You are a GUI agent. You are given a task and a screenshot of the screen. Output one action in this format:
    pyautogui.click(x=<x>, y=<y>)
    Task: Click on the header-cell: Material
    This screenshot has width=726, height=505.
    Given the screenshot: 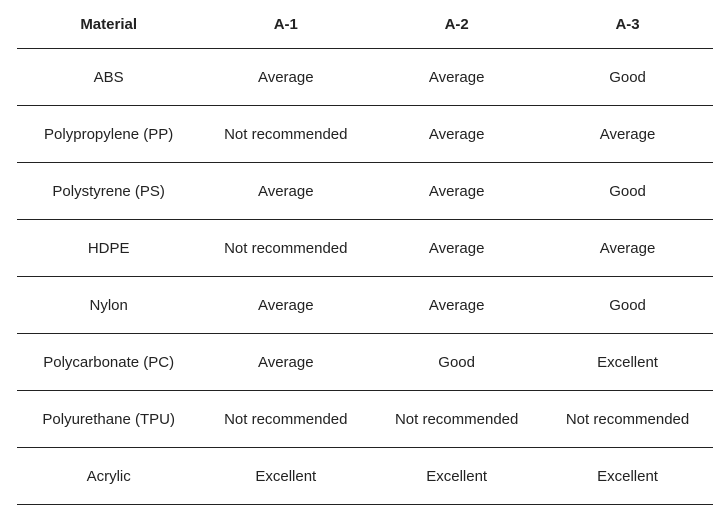 What is the action you would take?
    pyautogui.click(x=109, y=24)
    